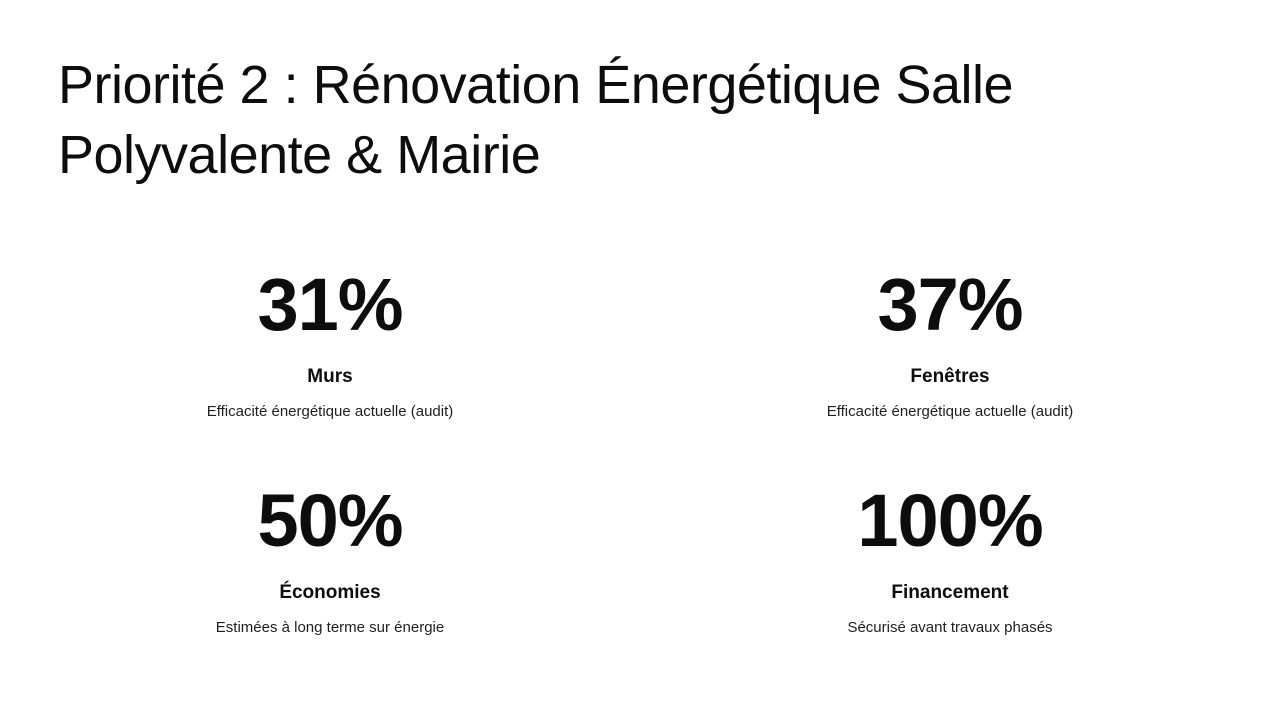  What do you see at coordinates (950, 520) in the screenshot?
I see `stat-value-financement: 100%` at bounding box center [950, 520].